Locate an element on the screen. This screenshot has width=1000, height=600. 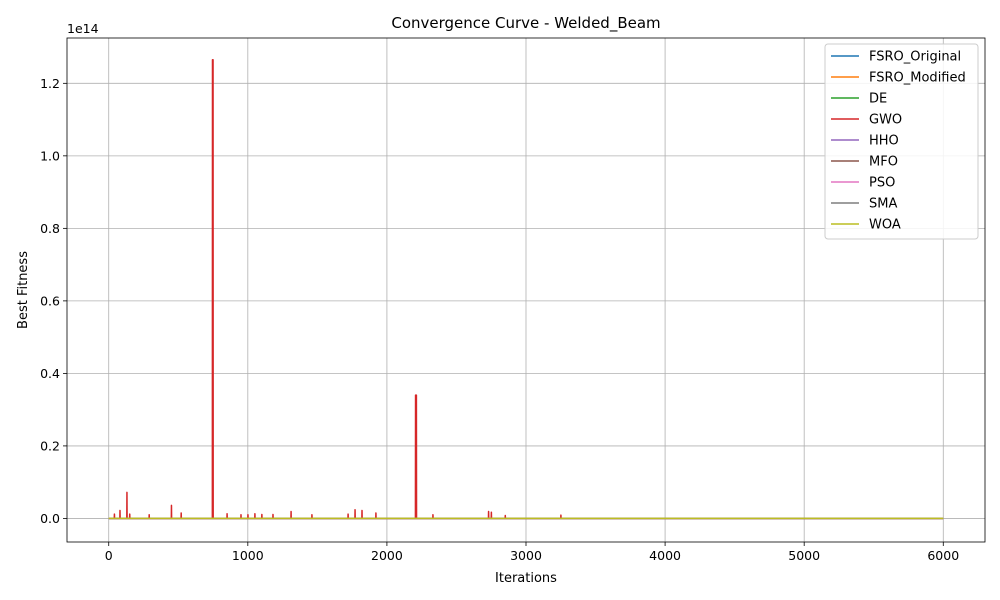
legend-box is located at coordinates (901, 141).